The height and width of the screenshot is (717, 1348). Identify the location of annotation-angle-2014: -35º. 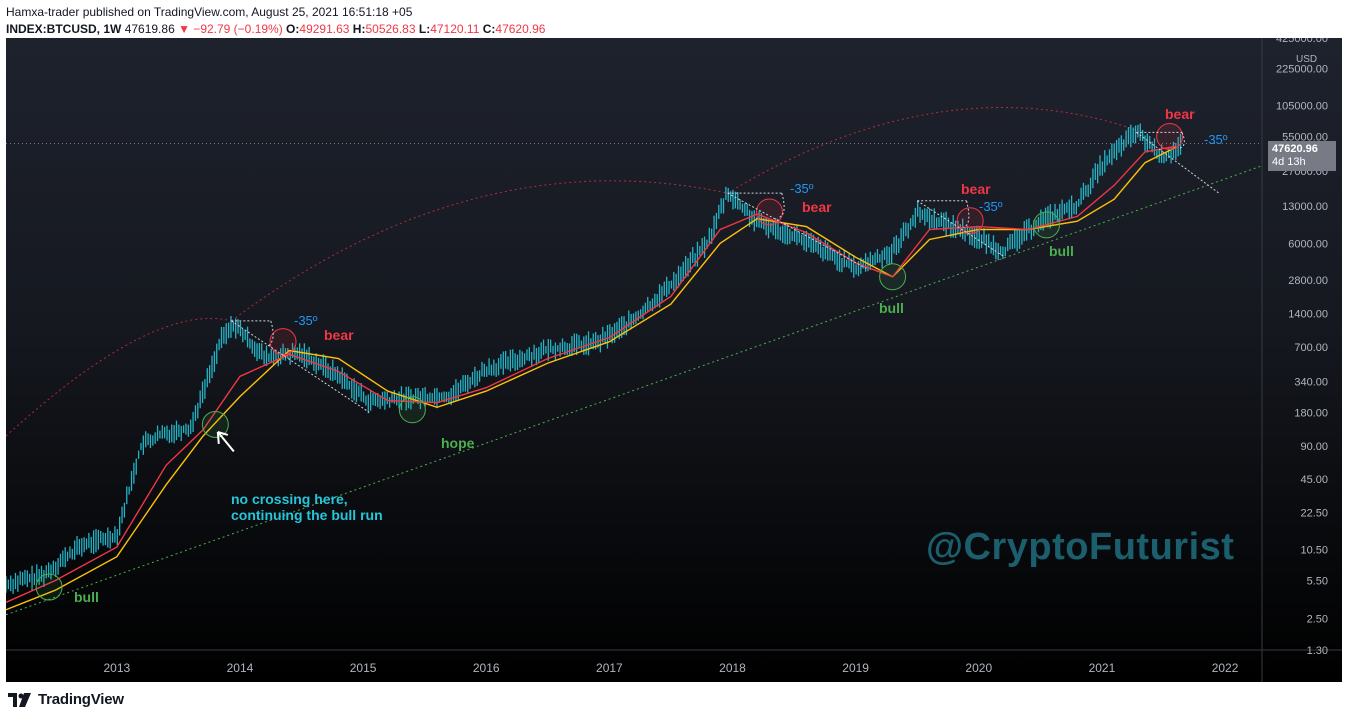
(306, 320).